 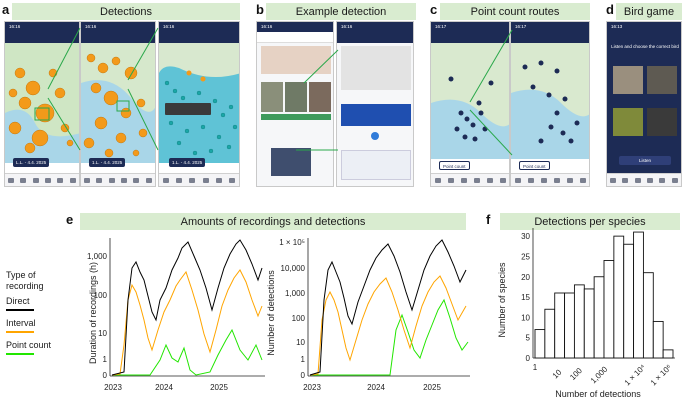 I want to click on phone-c2: 16:17 Point count, so click(x=550, y=104).